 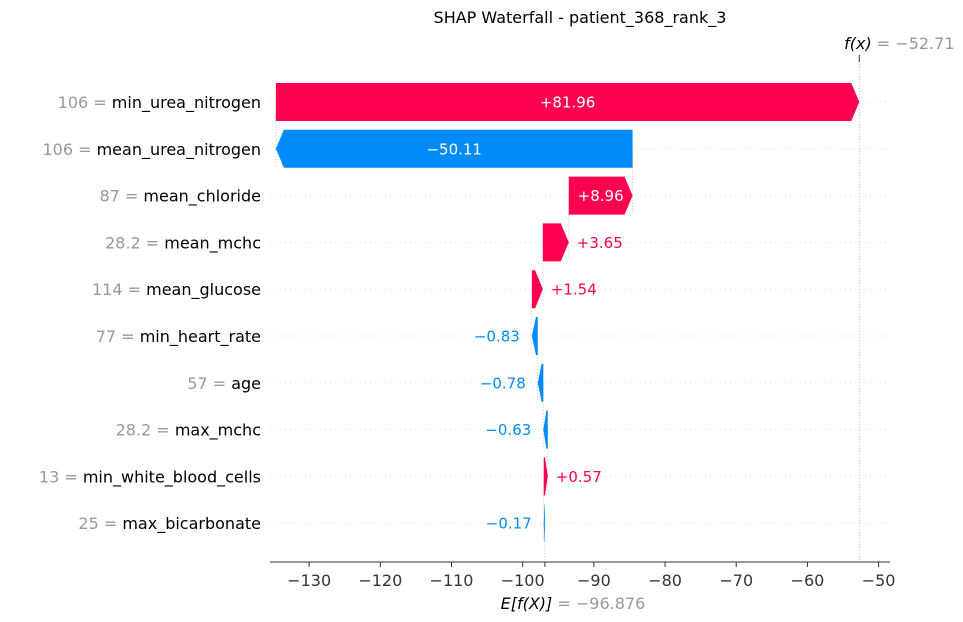 I want to click on bar-value-label: −50.11, so click(x=454, y=149).